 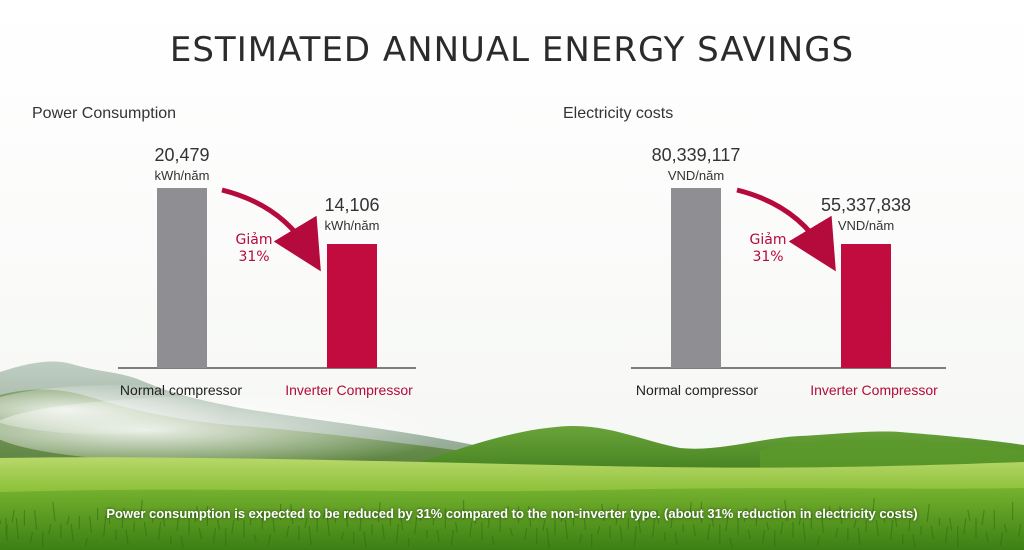 I want to click on value-label-inverter-cost: 55,337,838, so click(x=866, y=205).